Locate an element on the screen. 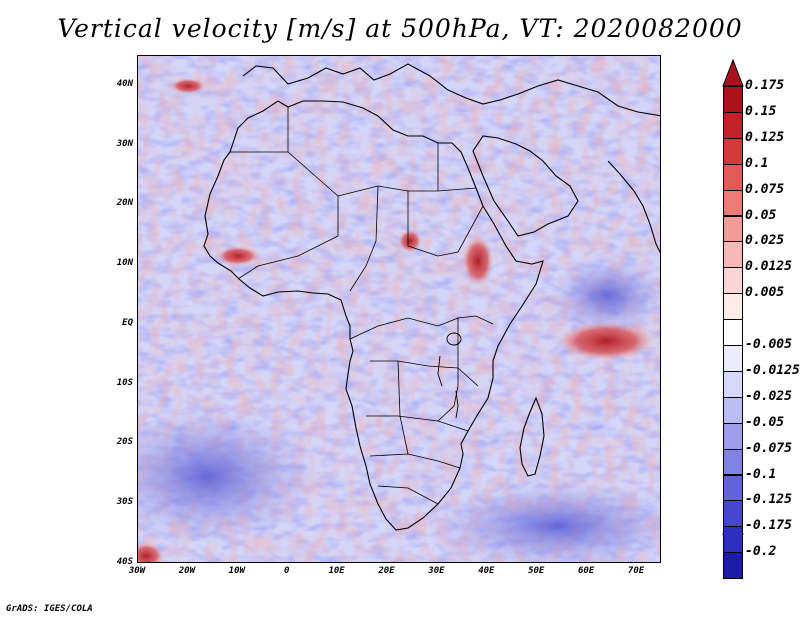 This screenshot has height=618, width=800. lat-tick-label: 40N is located at coordinates (124, 83).